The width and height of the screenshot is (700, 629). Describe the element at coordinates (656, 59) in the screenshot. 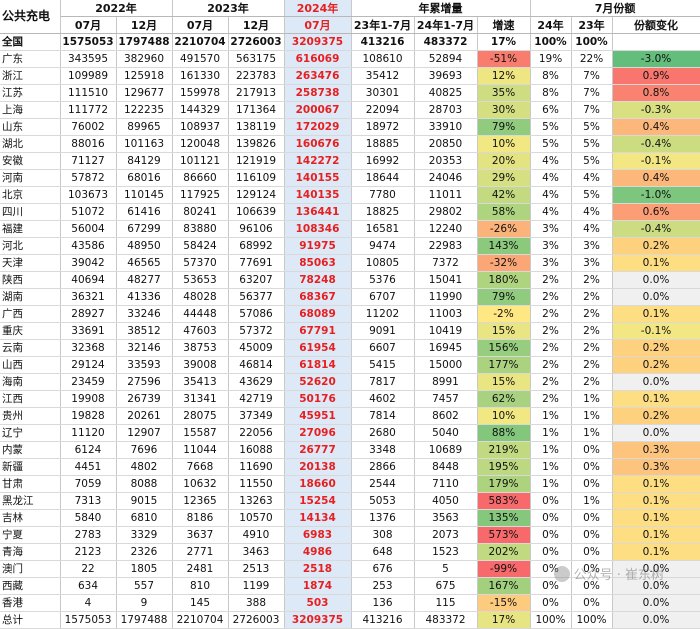

I see `cell-chg: -3.0%` at that location.